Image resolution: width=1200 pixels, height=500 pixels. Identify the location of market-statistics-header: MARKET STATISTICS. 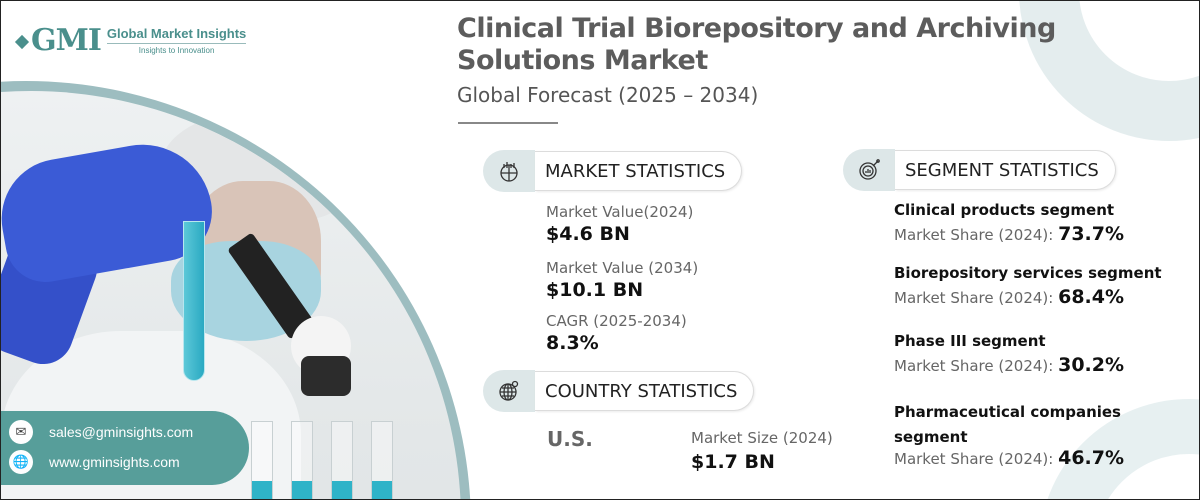
(613, 171).